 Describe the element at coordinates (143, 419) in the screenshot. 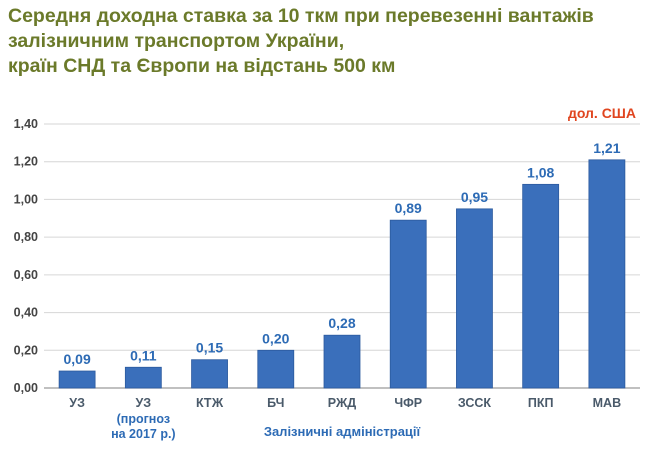

I see `x-tick-note: (прогноз` at that location.